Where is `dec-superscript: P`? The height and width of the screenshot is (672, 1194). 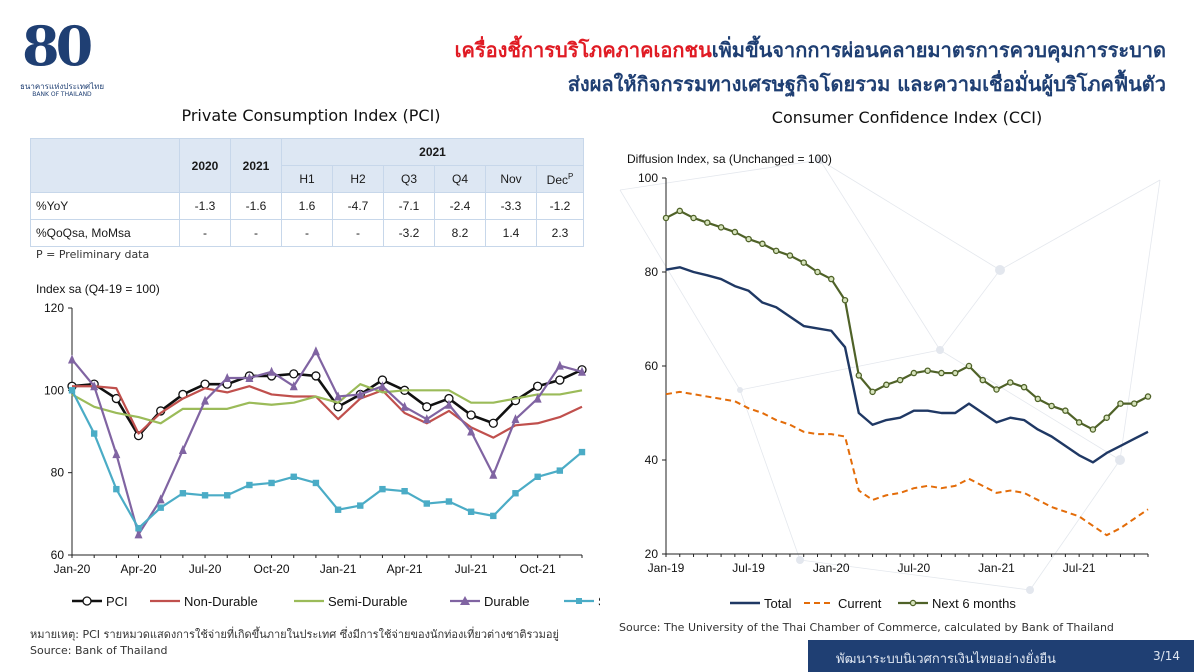 dec-superscript: P is located at coordinates (571, 176).